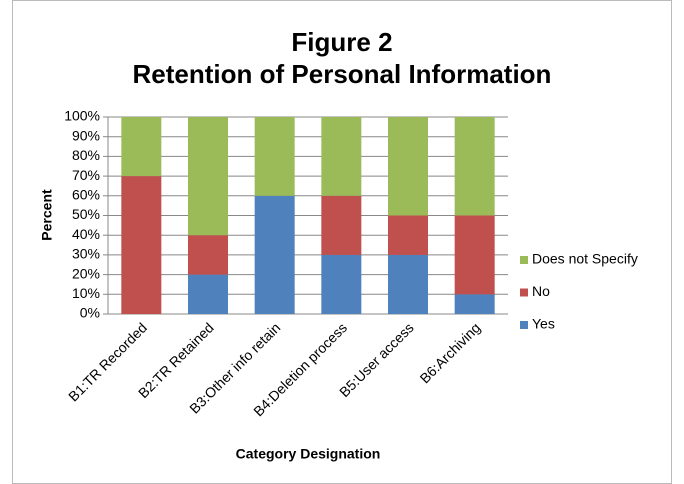 The height and width of the screenshot is (484, 684). I want to click on y-tick-label: 100%, so click(82, 116).